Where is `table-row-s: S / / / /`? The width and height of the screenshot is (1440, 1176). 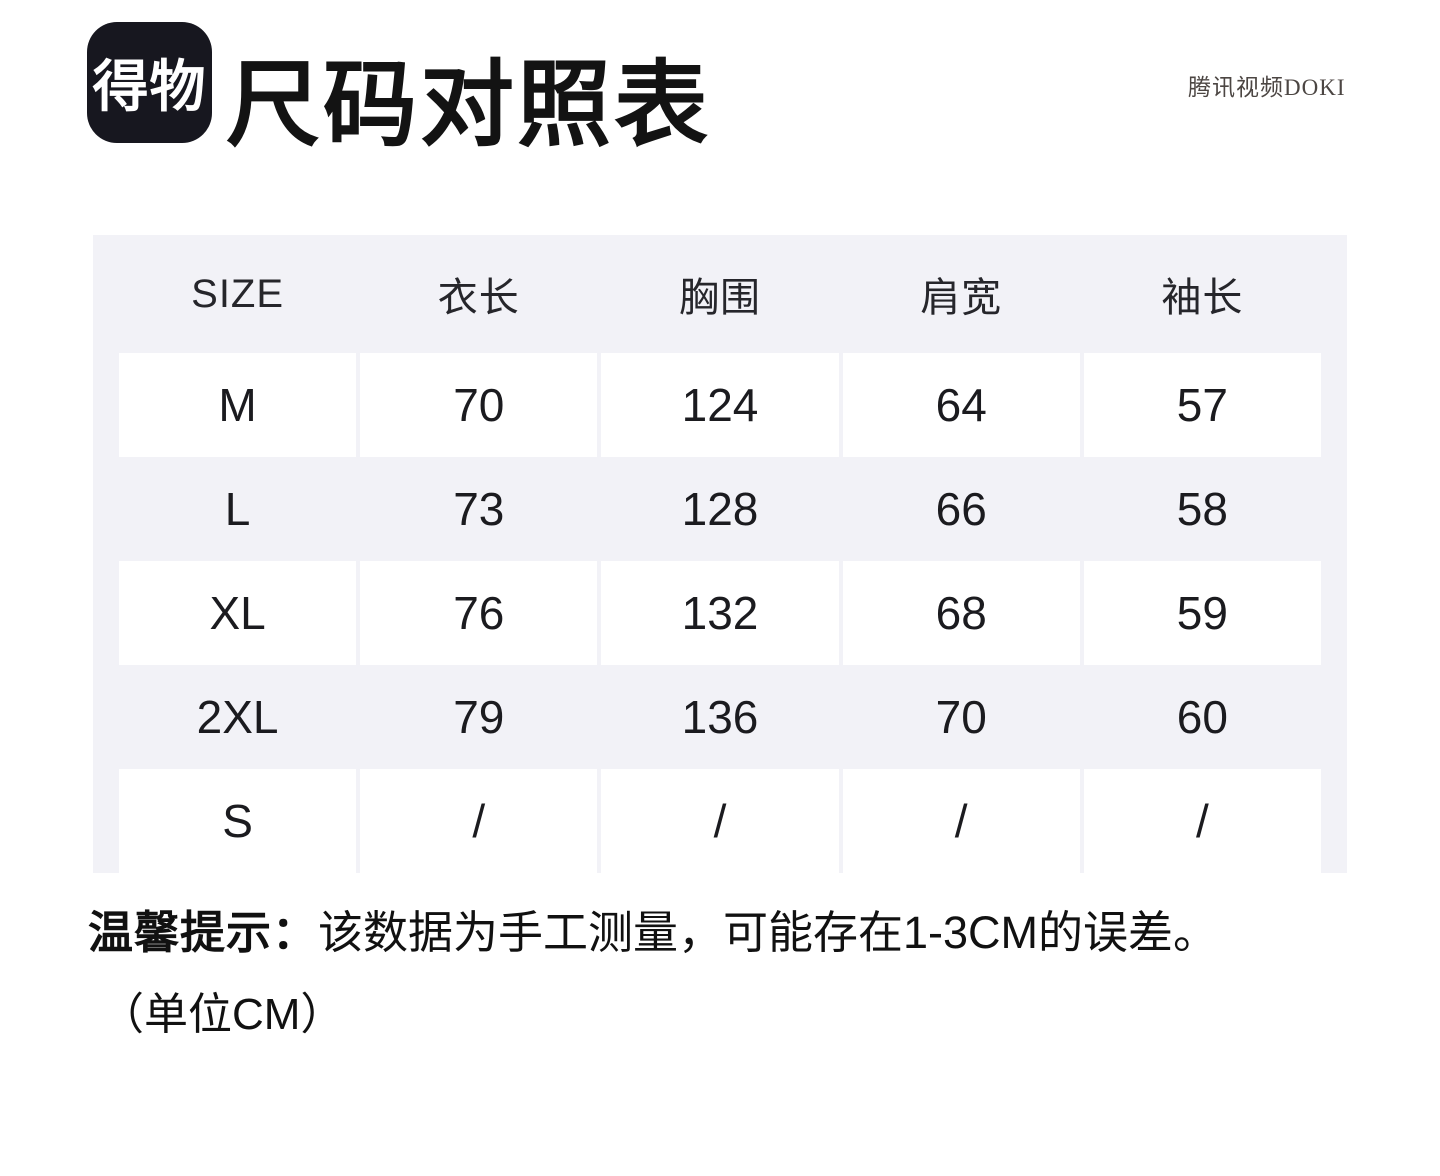
table-row-s: S / / / / is located at coordinates (720, 821).